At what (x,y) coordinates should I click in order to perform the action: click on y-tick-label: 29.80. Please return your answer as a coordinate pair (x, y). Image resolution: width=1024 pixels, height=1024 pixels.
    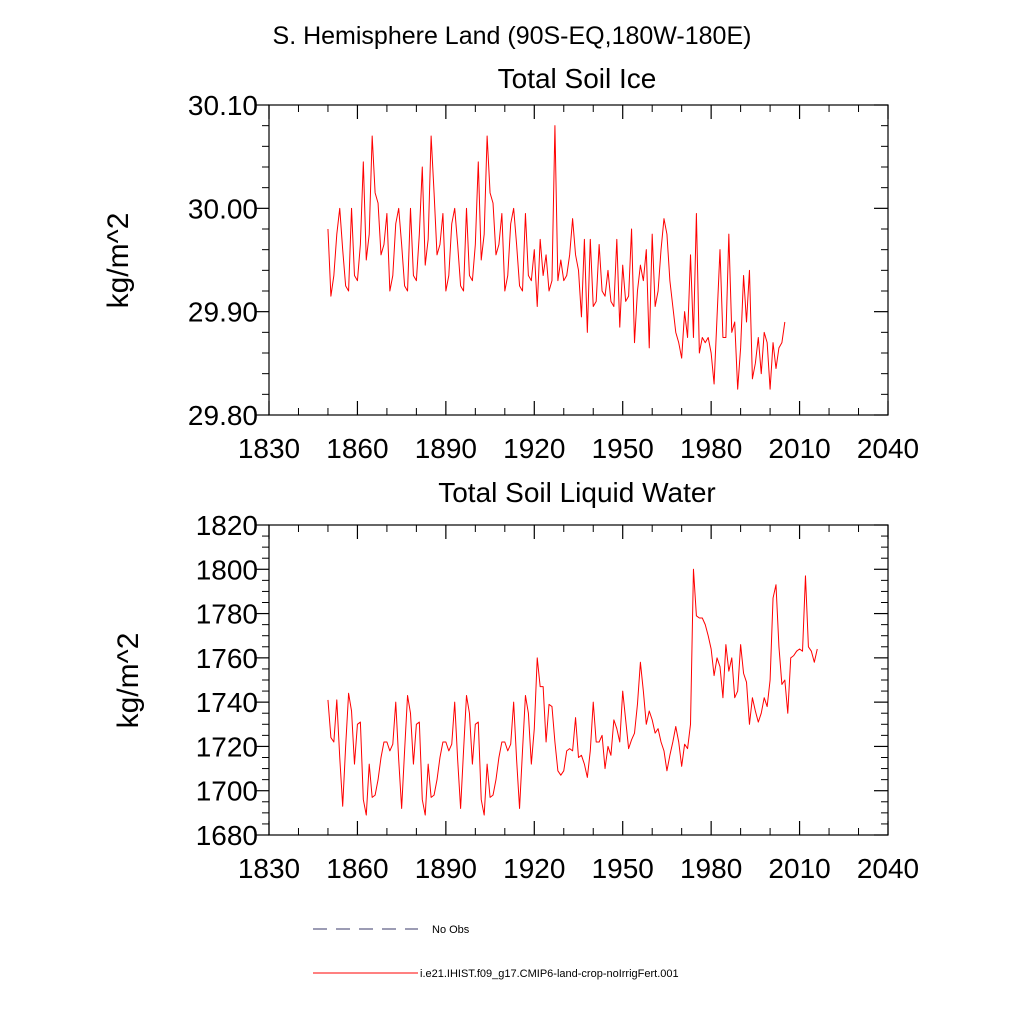
    Looking at the image, I should click on (223, 415).